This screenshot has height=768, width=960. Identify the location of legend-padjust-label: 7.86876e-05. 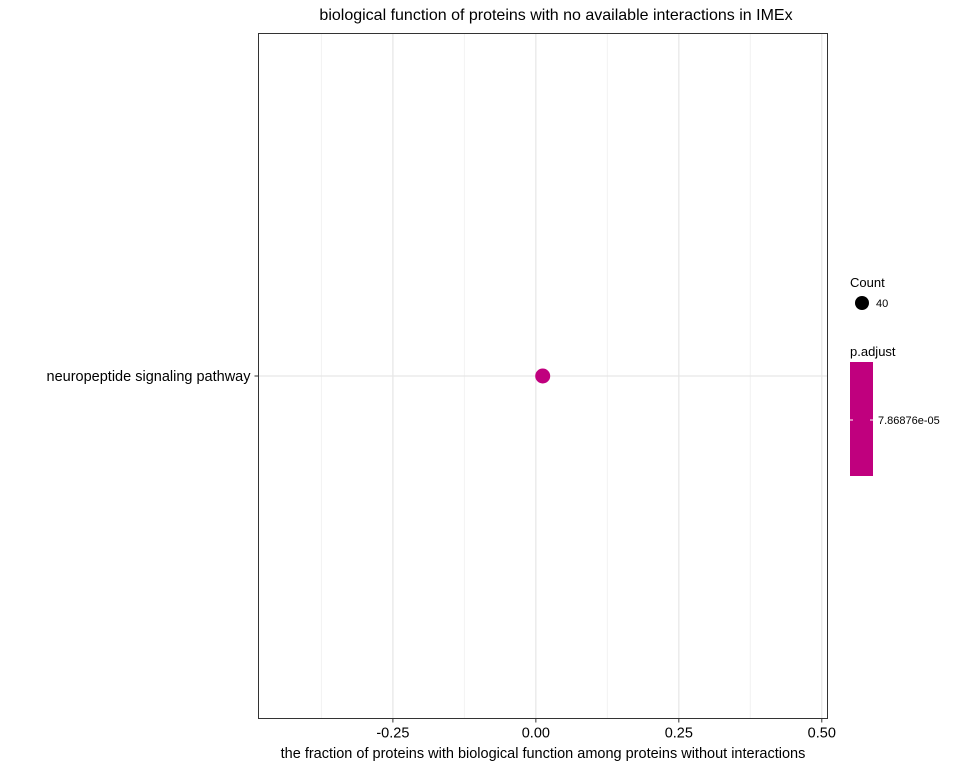
(909, 421).